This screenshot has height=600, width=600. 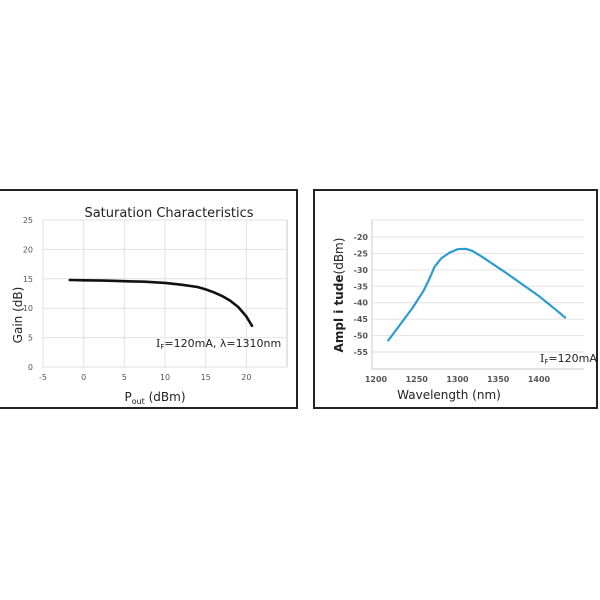 What do you see at coordinates (30, 367) in the screenshot?
I see `y-tick-label: 0` at bounding box center [30, 367].